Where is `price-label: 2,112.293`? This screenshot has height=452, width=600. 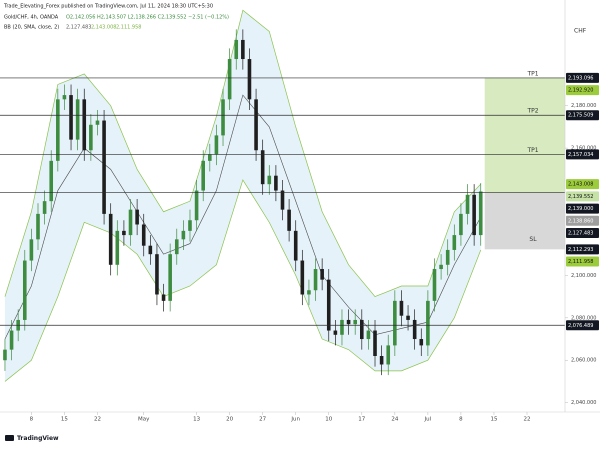
price-label: 2,112.293 is located at coordinates (580, 250).